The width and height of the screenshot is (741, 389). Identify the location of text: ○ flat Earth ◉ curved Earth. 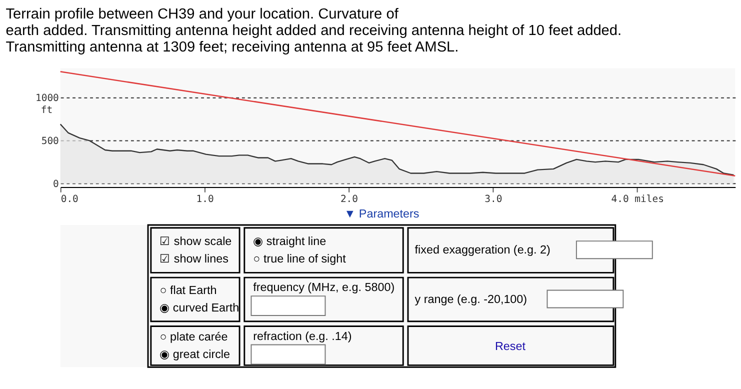
(200, 299).